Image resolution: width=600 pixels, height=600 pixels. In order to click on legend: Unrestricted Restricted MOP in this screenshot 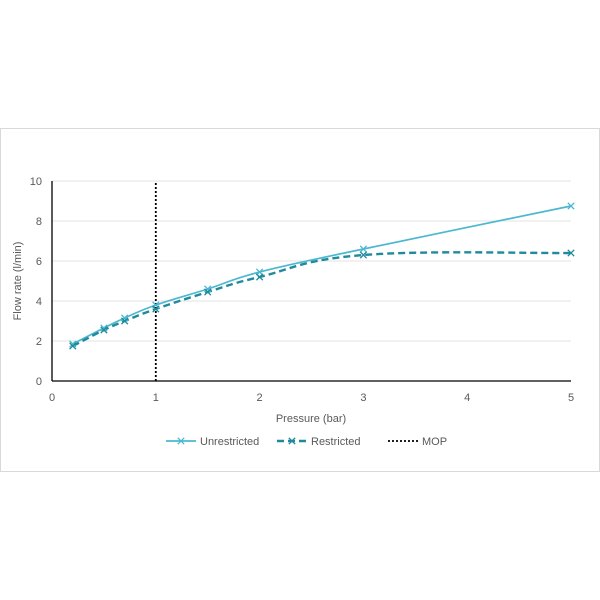, I will do `click(306, 442)`.